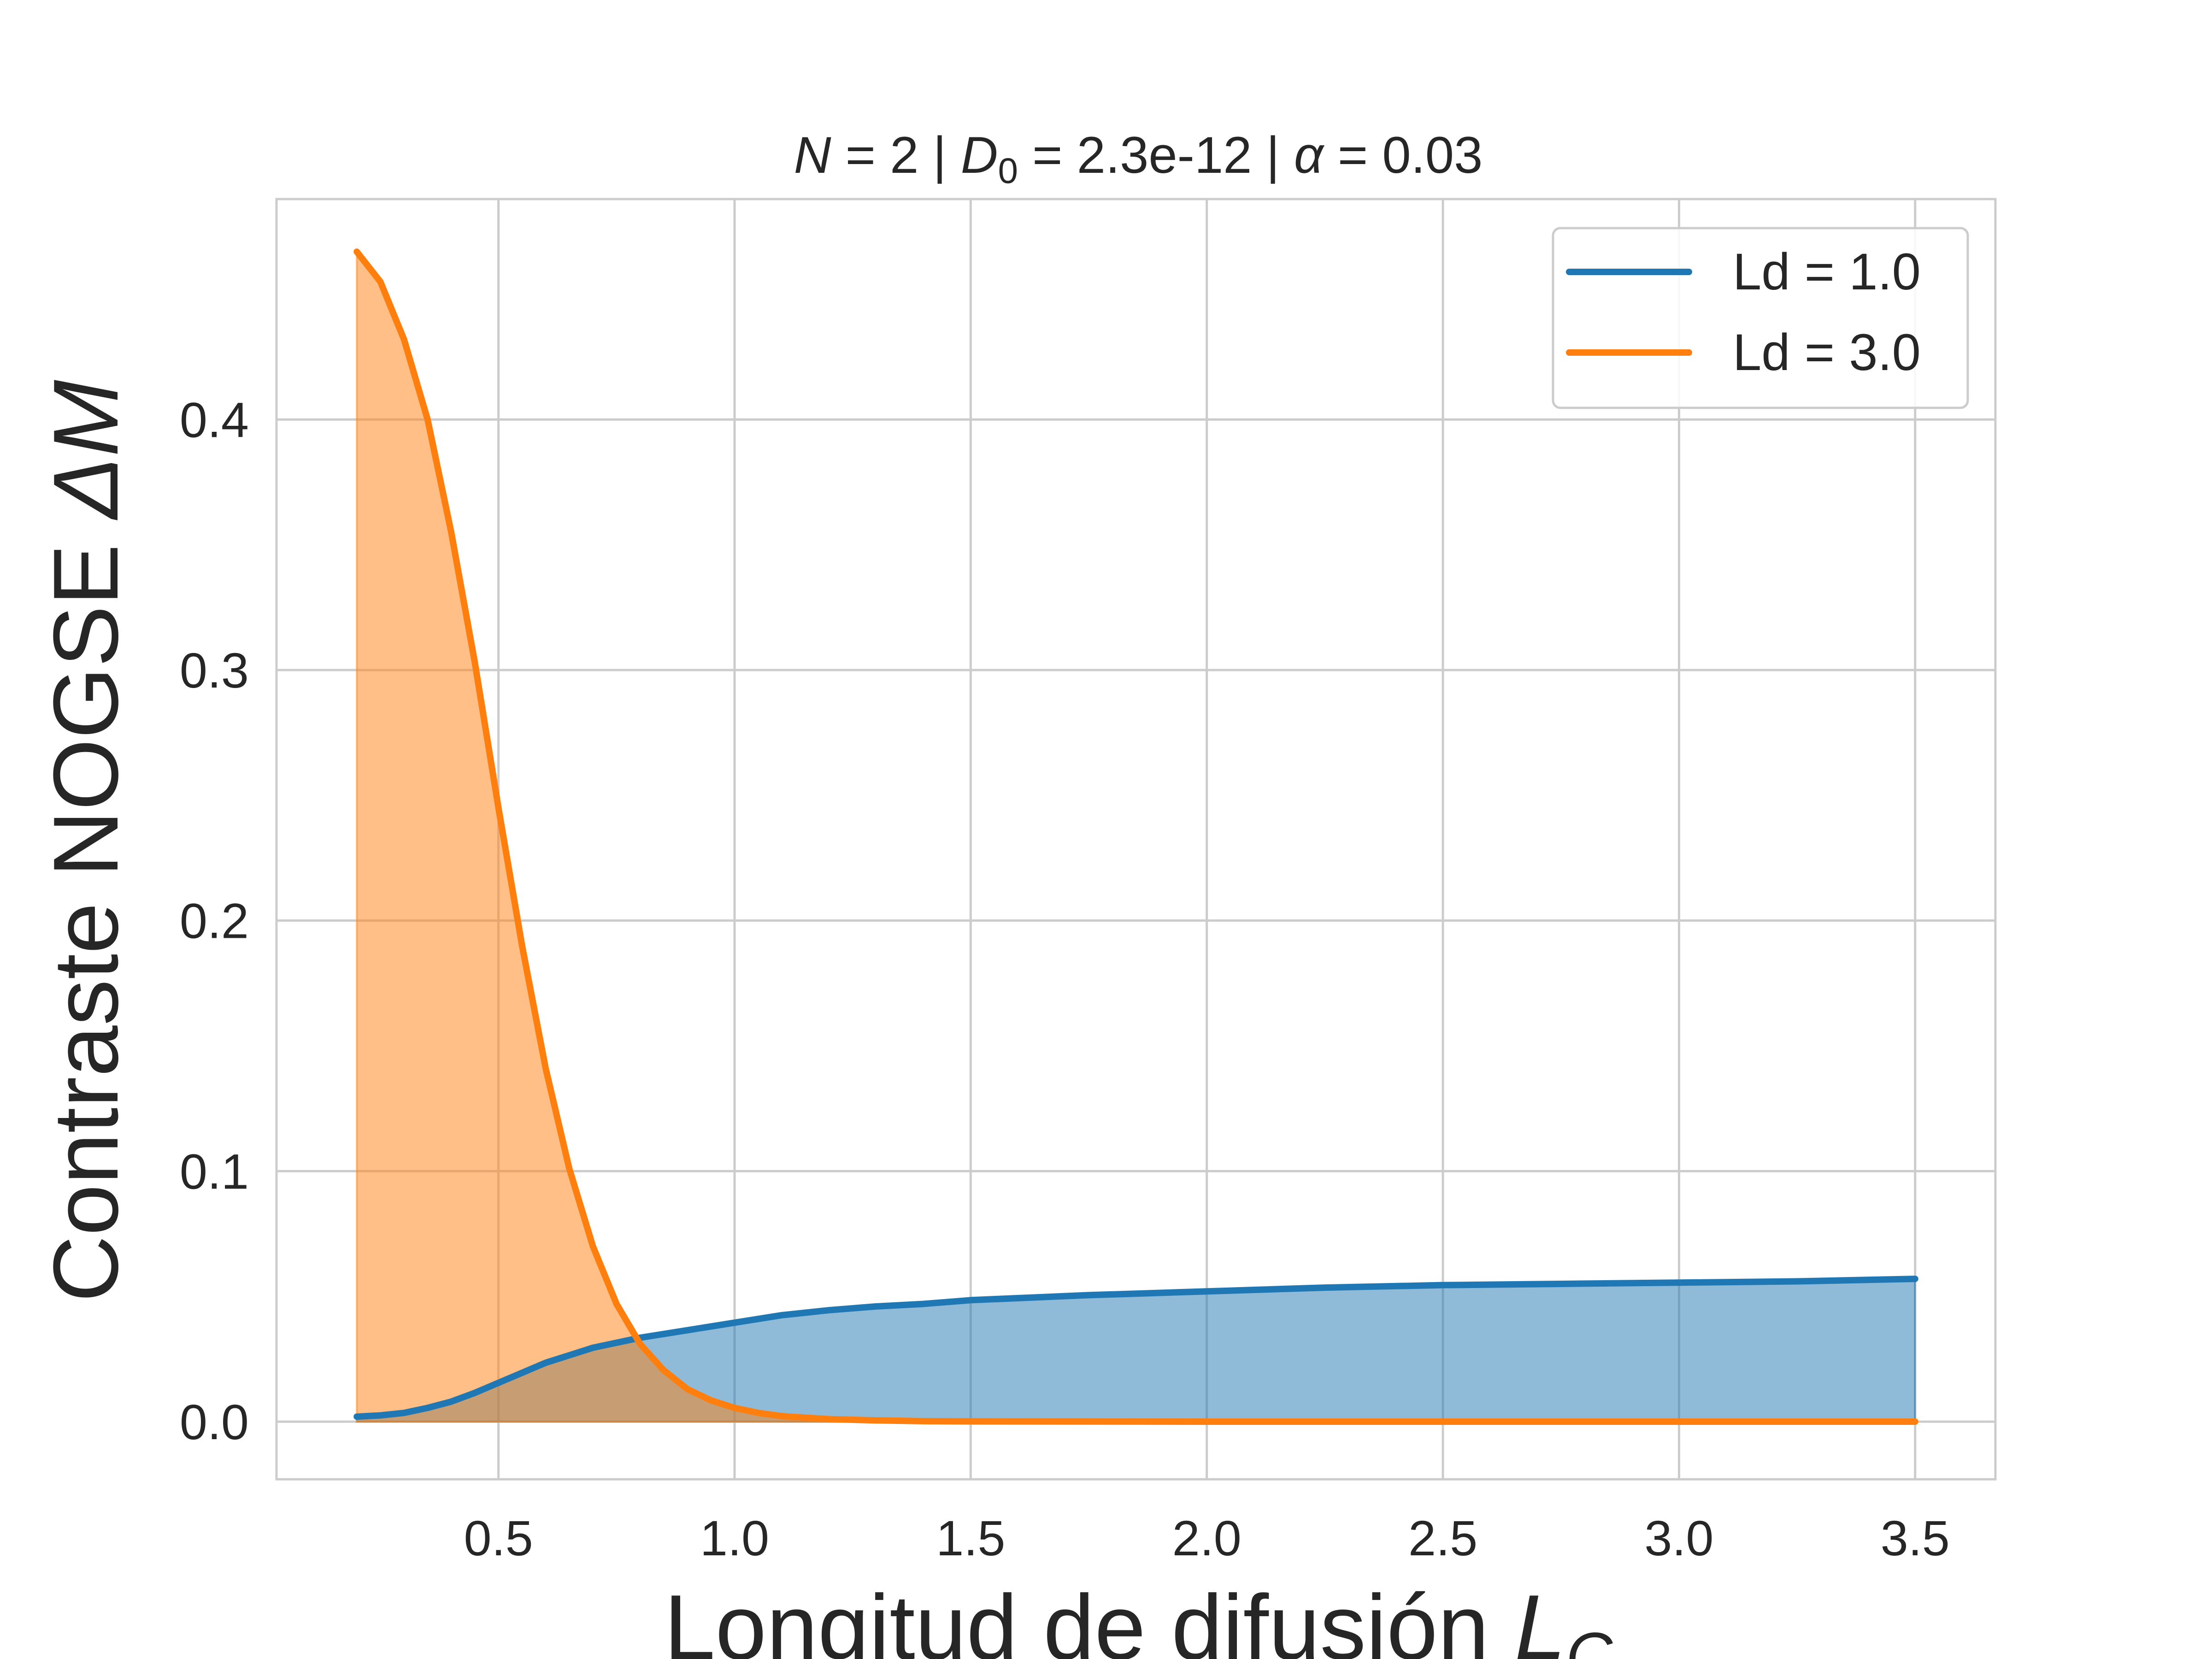 The height and width of the screenshot is (1659, 2212). Describe the element at coordinates (1915, 1538) in the screenshot. I see `x-tick-label: 3.5` at that location.